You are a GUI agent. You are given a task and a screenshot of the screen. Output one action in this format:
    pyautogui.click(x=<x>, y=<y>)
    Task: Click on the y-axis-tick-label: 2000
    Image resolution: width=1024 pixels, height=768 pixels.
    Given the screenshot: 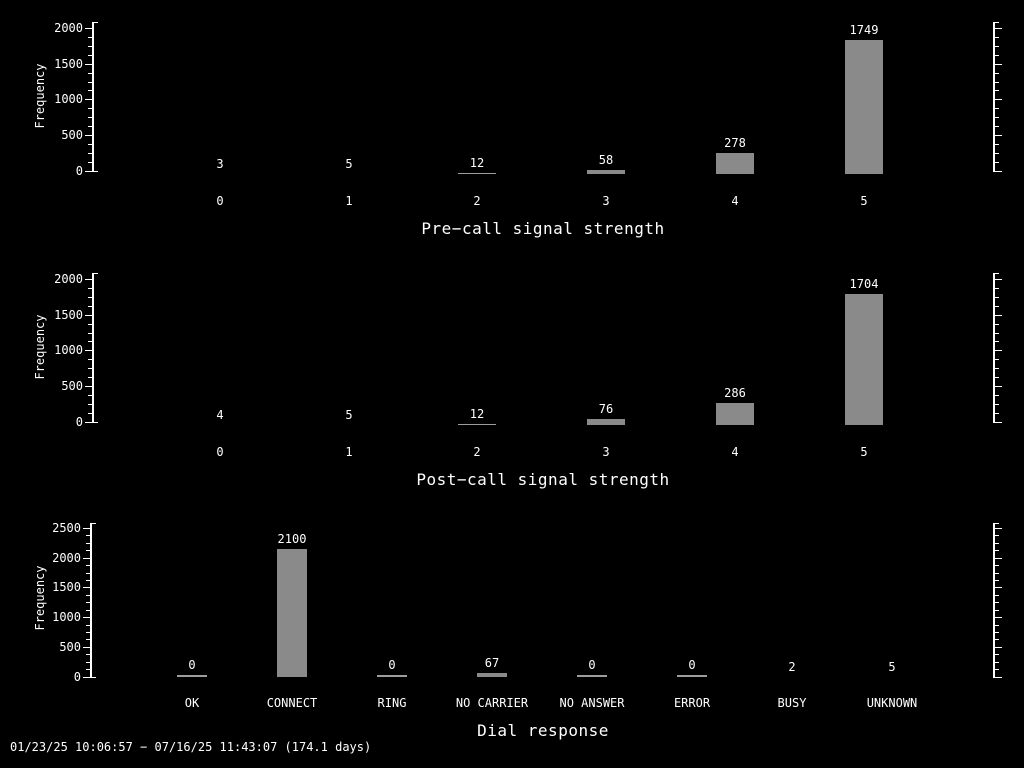 What is the action you would take?
    pyautogui.click(x=68, y=28)
    